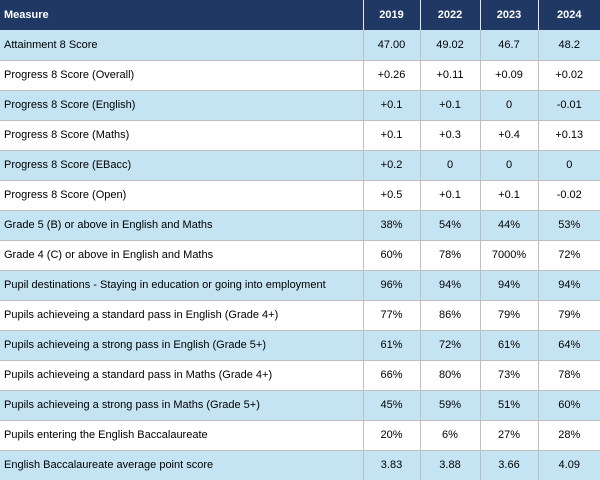  What do you see at coordinates (392, 285) in the screenshot?
I see `value-cell: 96%` at bounding box center [392, 285].